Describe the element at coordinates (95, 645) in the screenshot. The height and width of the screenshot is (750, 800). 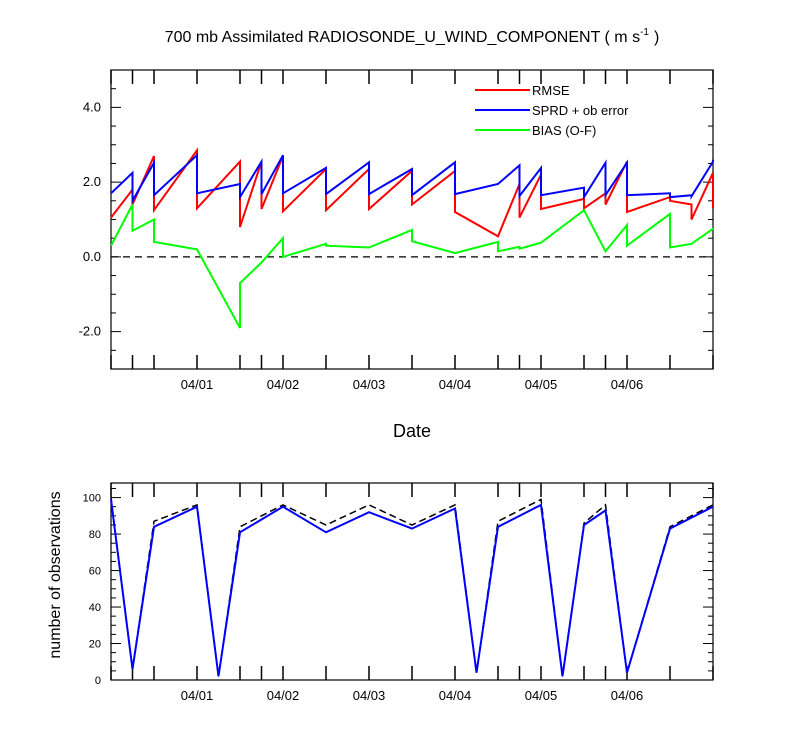
I see `y-tick-label: 20` at that location.